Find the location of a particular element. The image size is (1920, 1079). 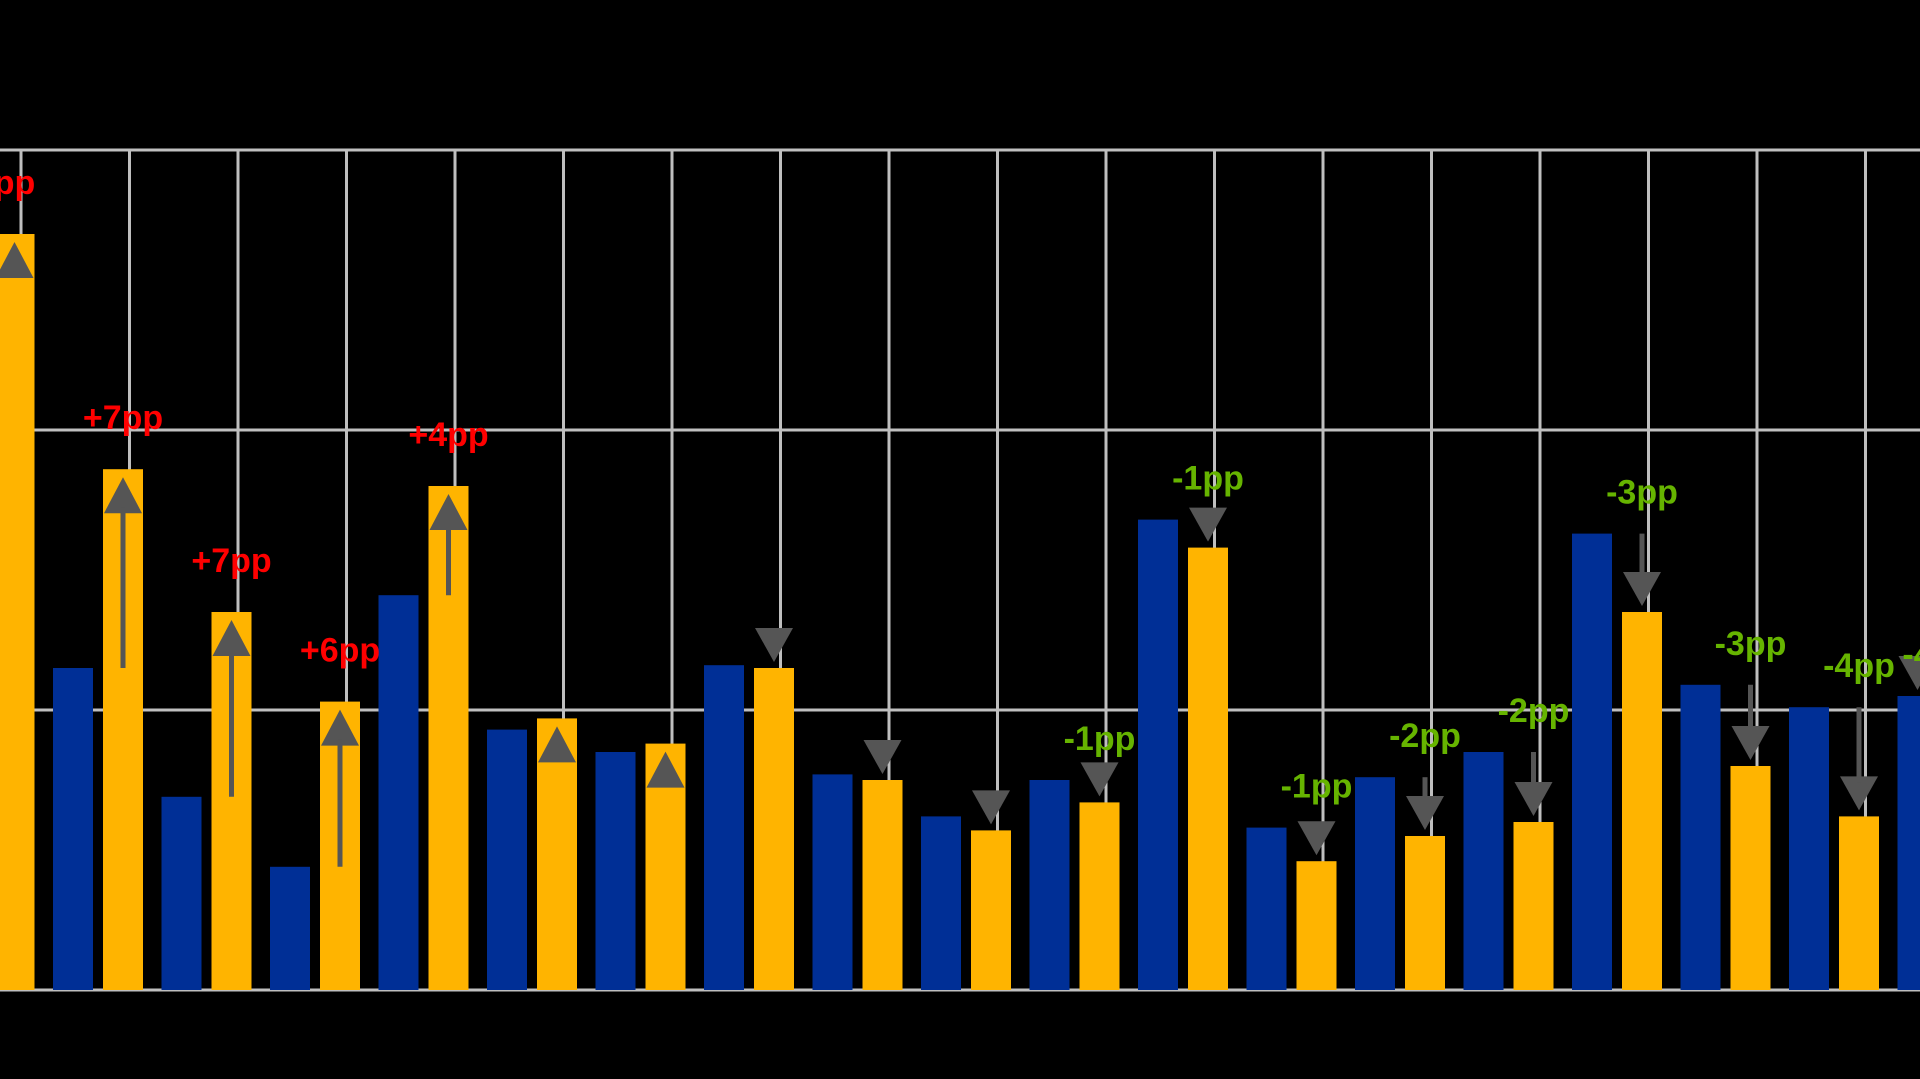

change-label: -4 is located at coordinates (1911, 655).